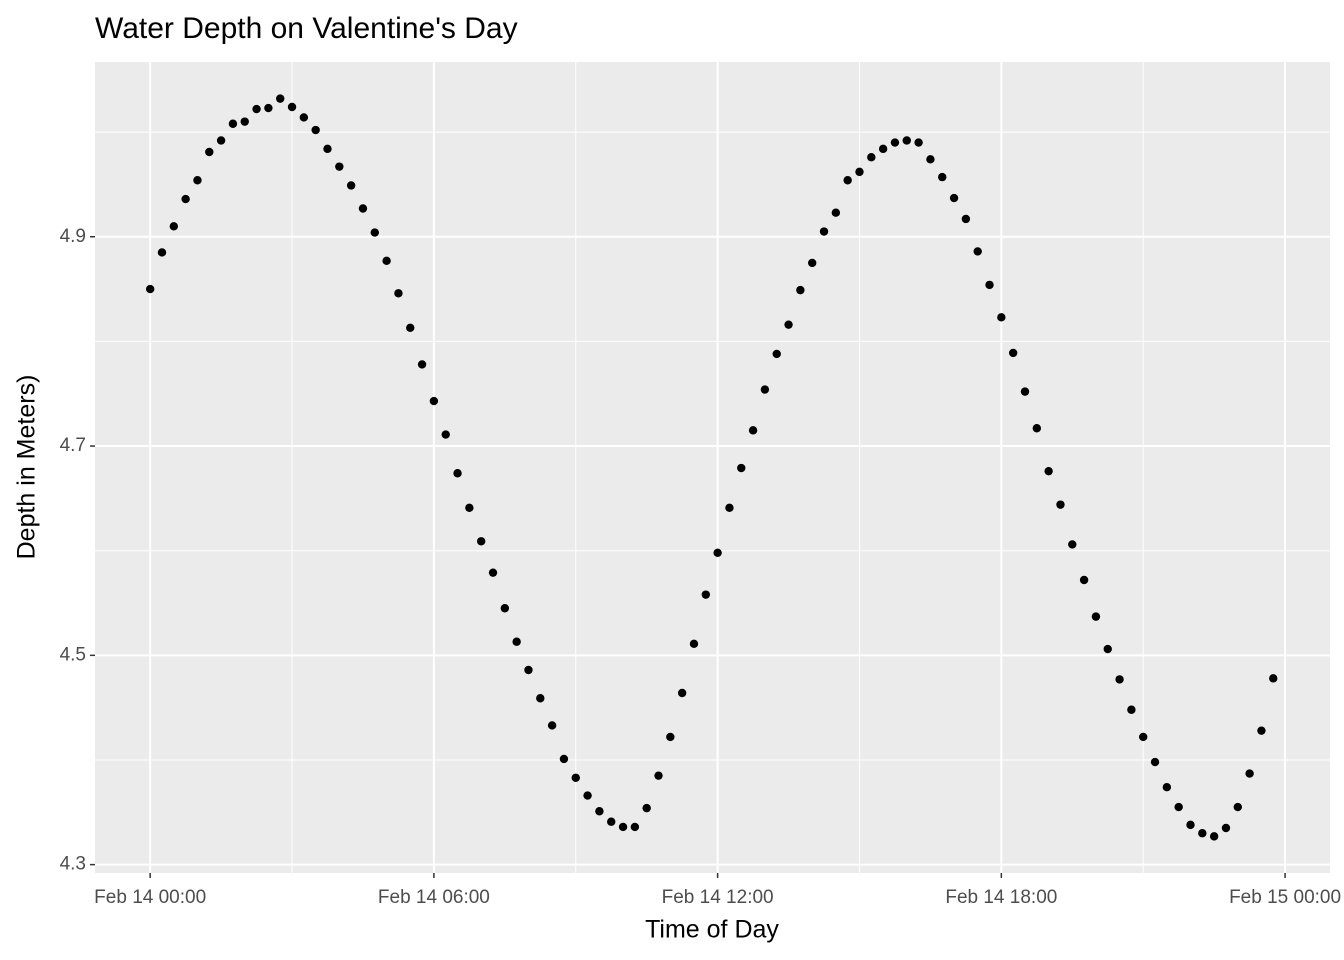 Image resolution: width=1344 pixels, height=960 pixels. What do you see at coordinates (27, 467) in the screenshot?
I see `y-axis-title: Depth in Meters)` at bounding box center [27, 467].